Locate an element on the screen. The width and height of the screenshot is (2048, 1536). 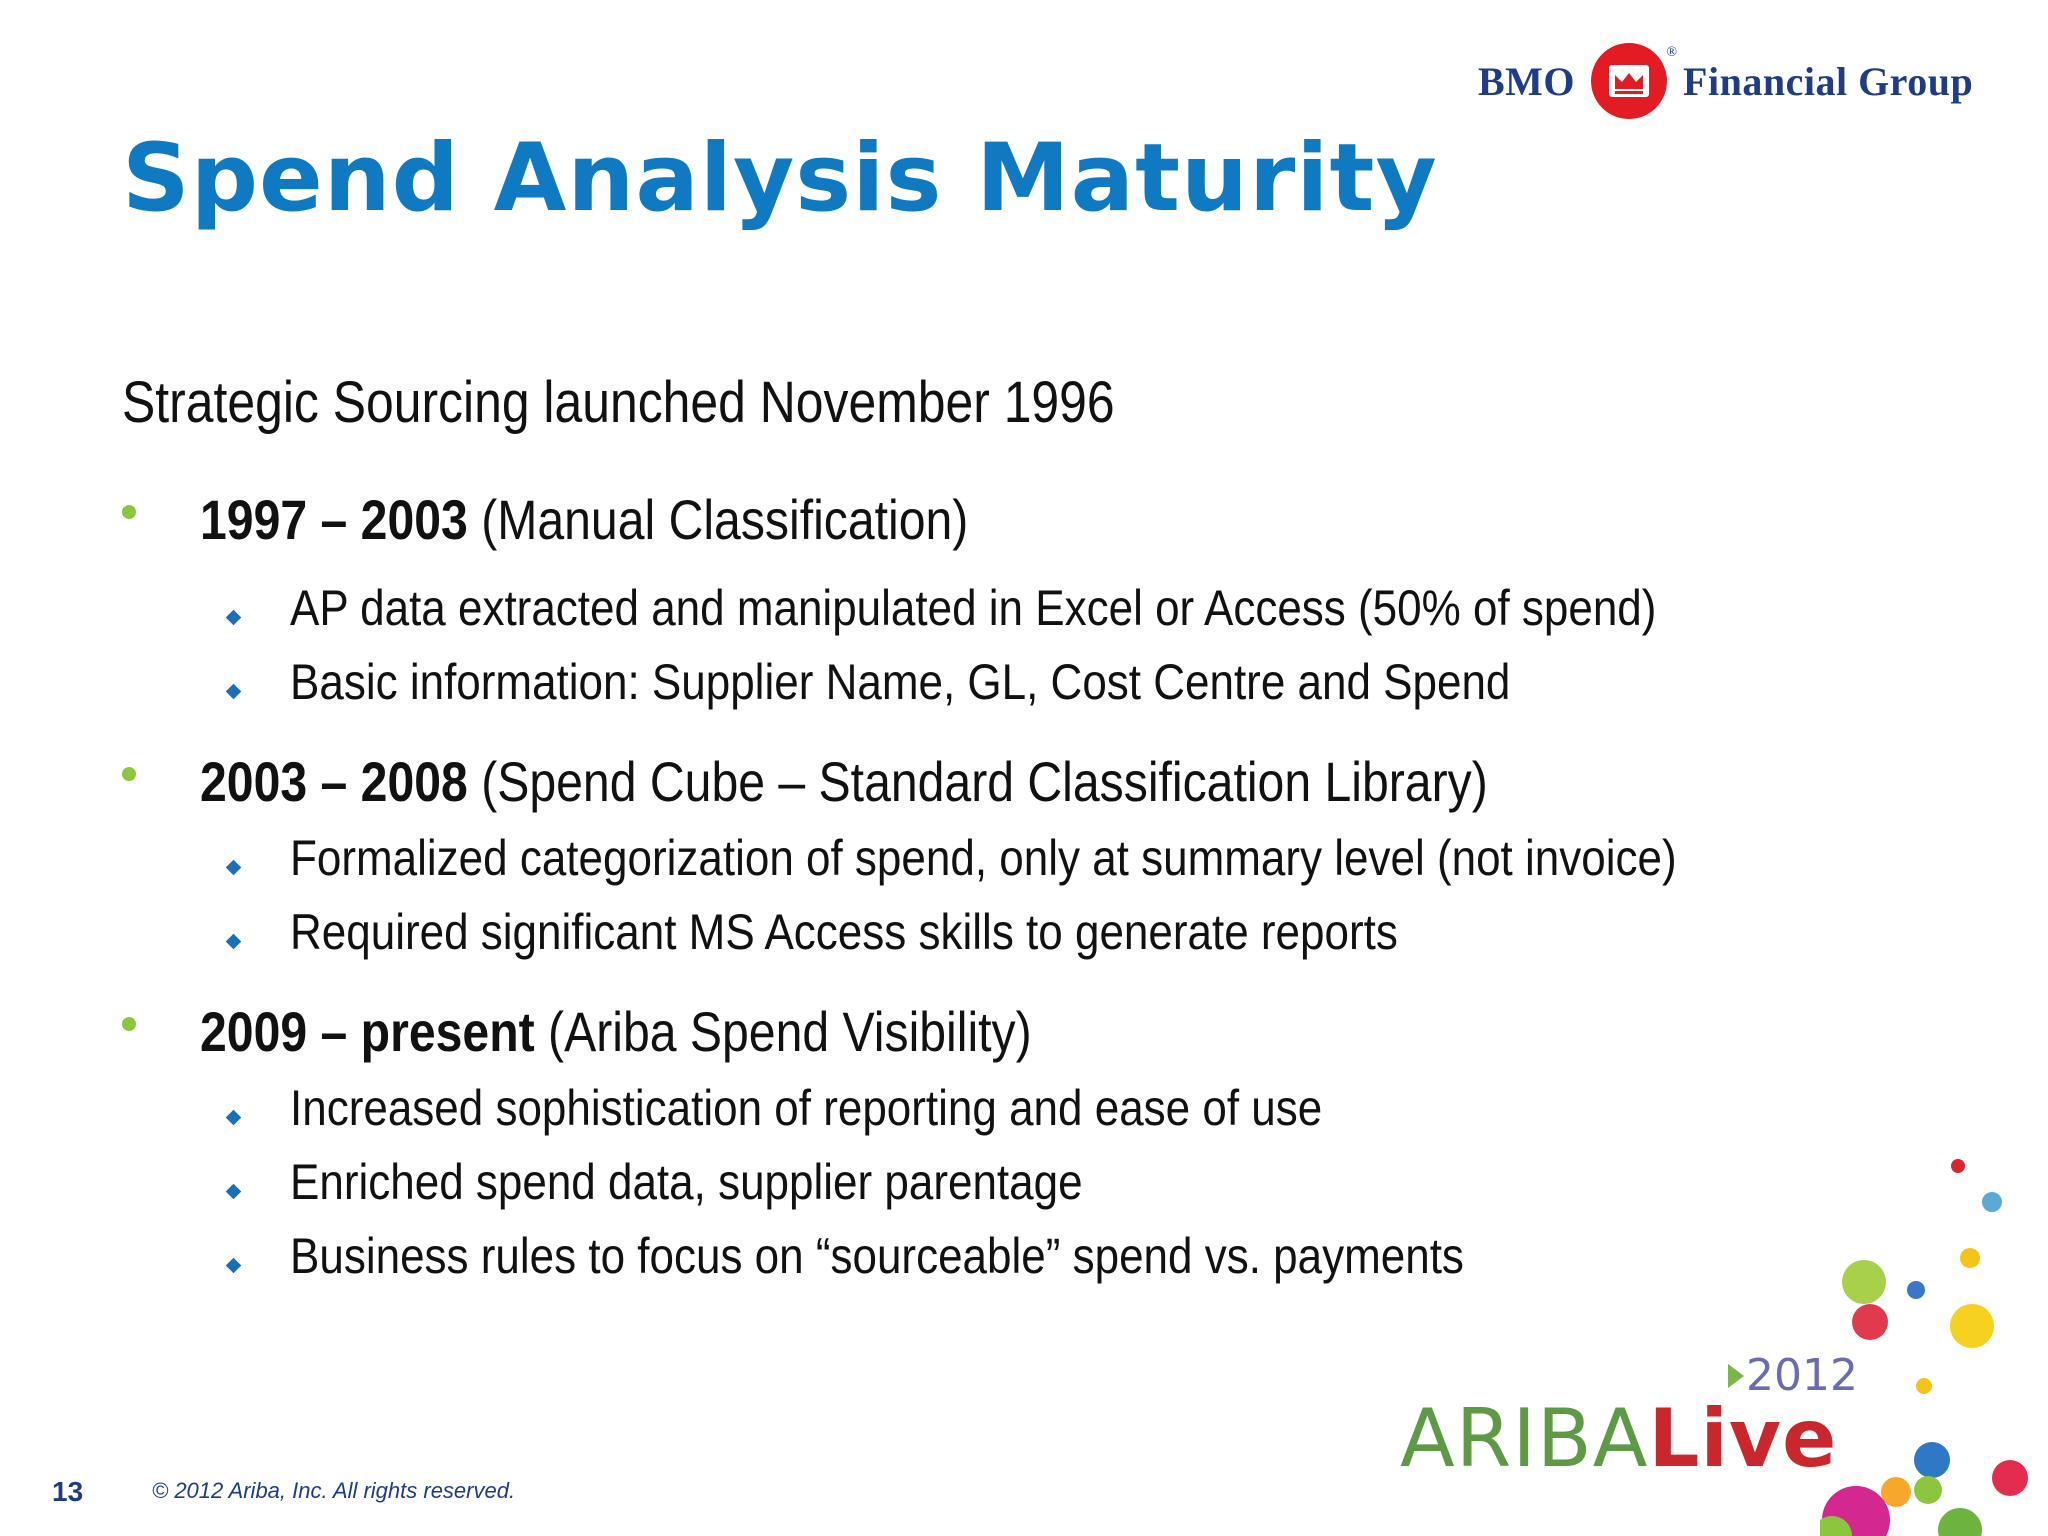
list-item-text: Enriched spend data, supplier parentage is located at coordinates (686, 1182).